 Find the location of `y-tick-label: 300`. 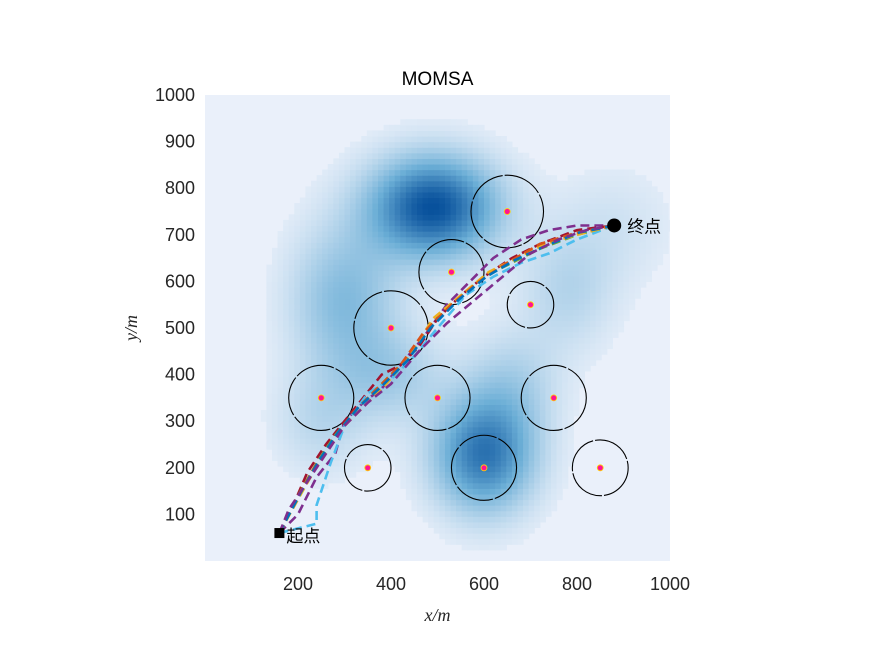

y-tick-label: 300 is located at coordinates (180, 421).